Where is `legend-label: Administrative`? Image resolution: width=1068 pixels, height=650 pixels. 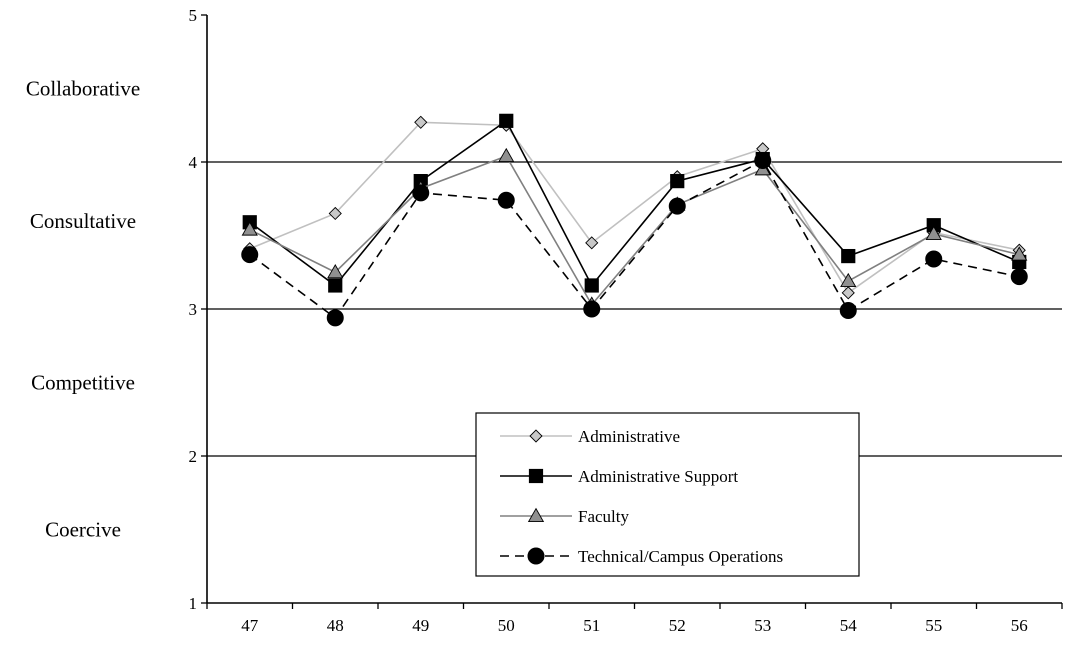
legend-label: Administrative is located at coordinates (629, 436).